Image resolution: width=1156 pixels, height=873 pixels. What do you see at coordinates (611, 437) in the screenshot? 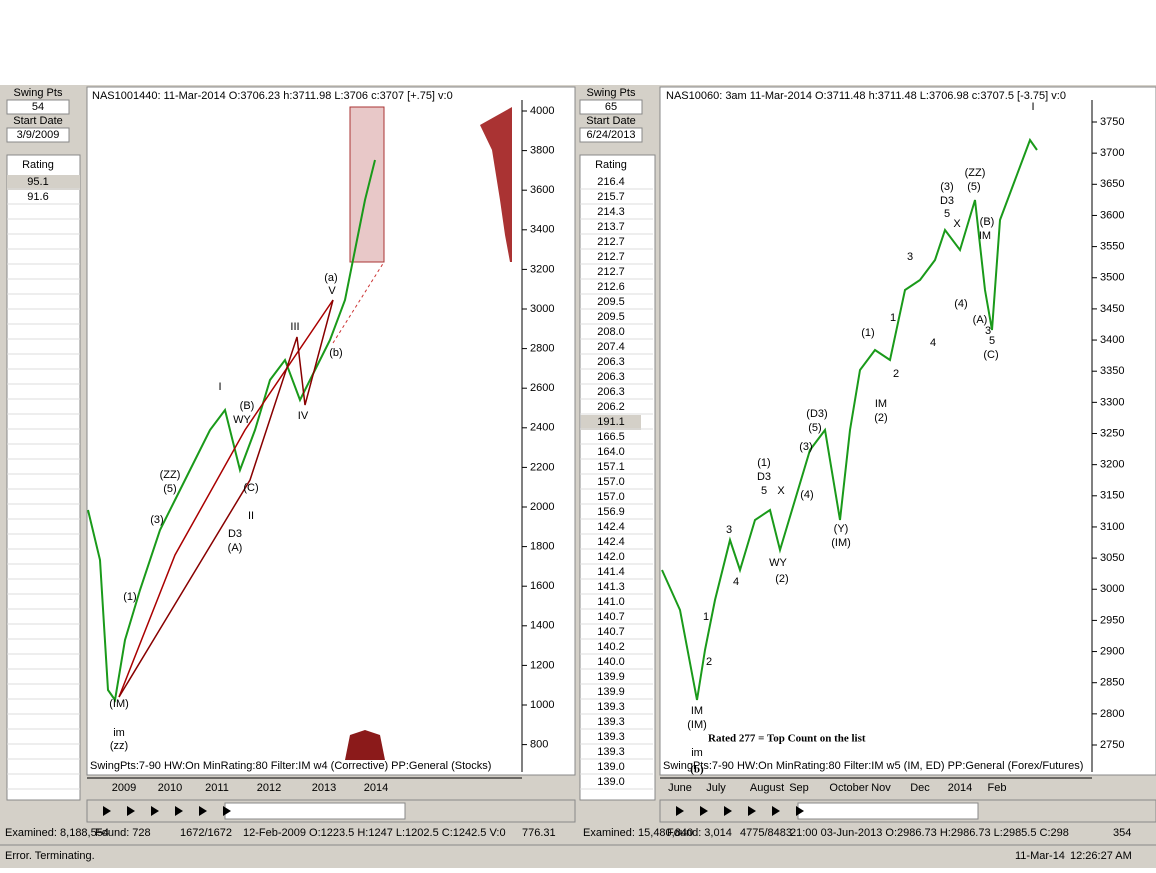
I see `rating-row: 166.5` at bounding box center [611, 437].